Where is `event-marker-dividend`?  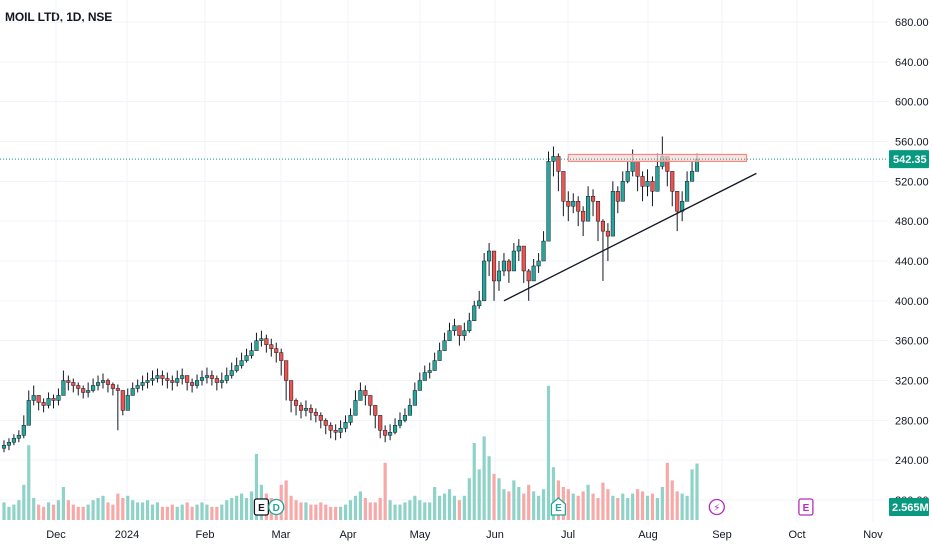
event-marker-dividend is located at coordinates (276, 507).